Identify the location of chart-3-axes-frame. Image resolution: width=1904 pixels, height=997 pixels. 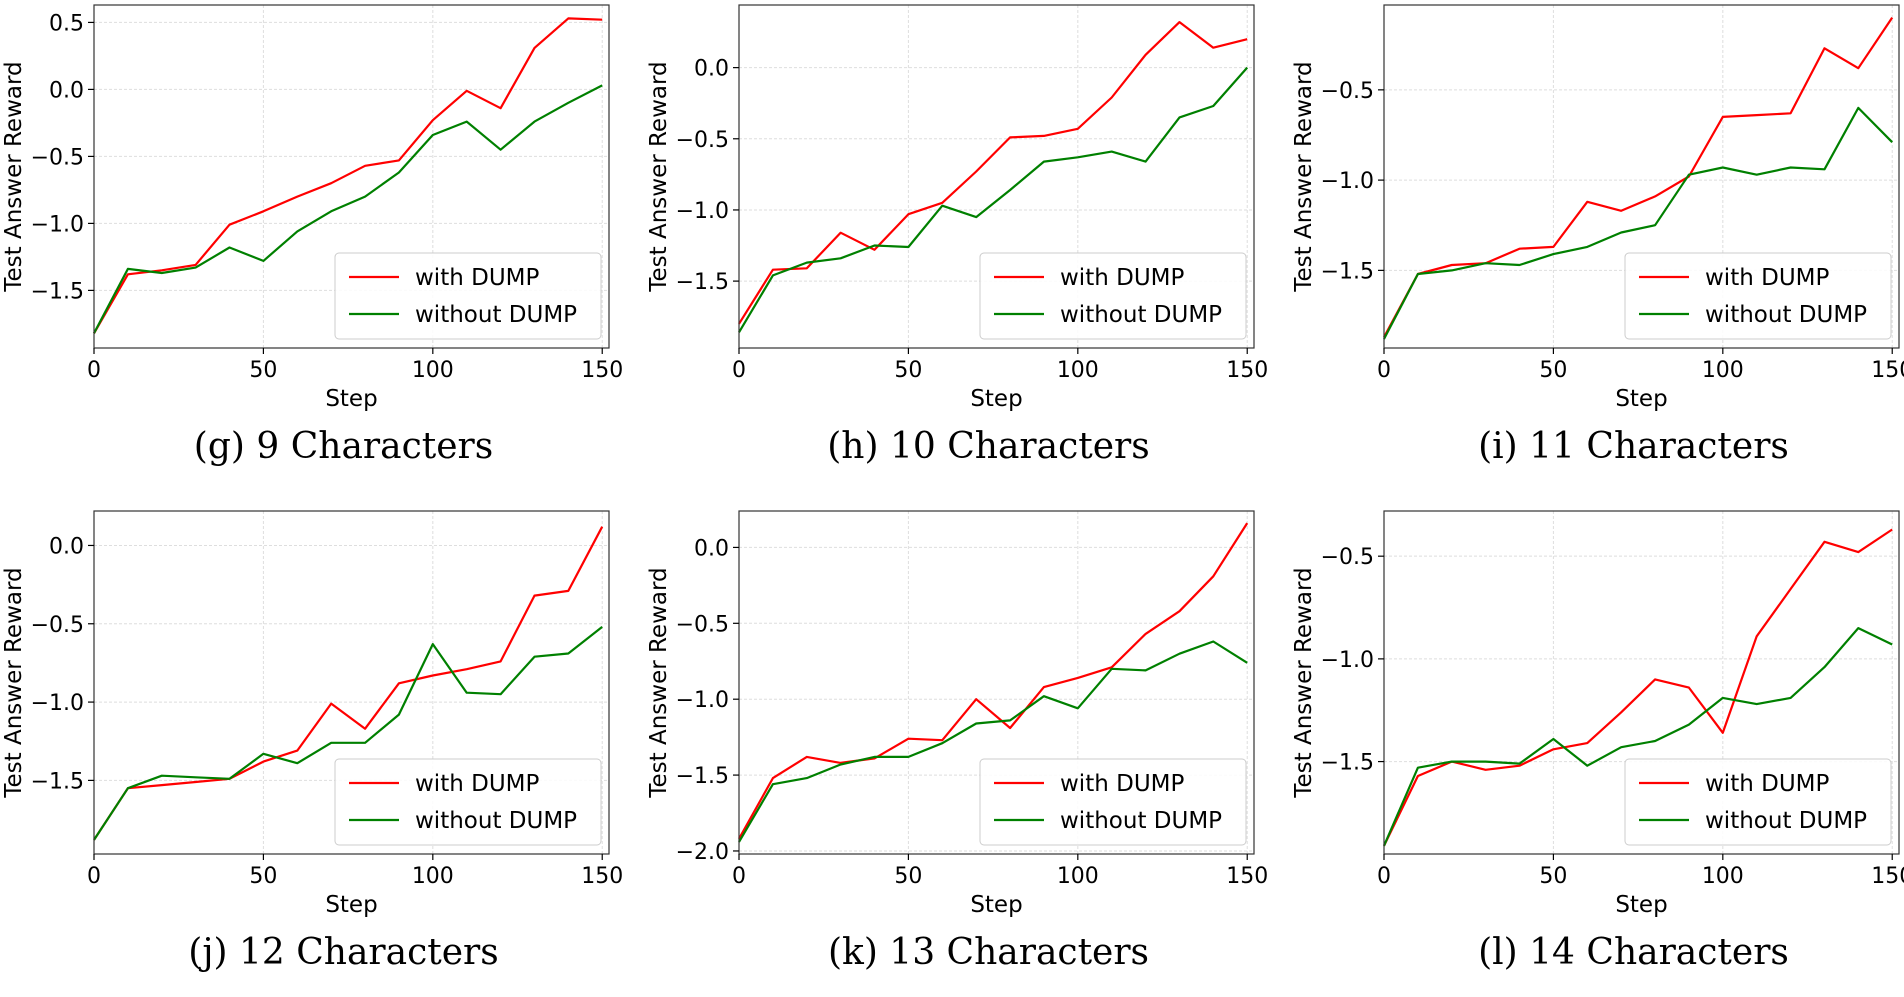
(351, 682).